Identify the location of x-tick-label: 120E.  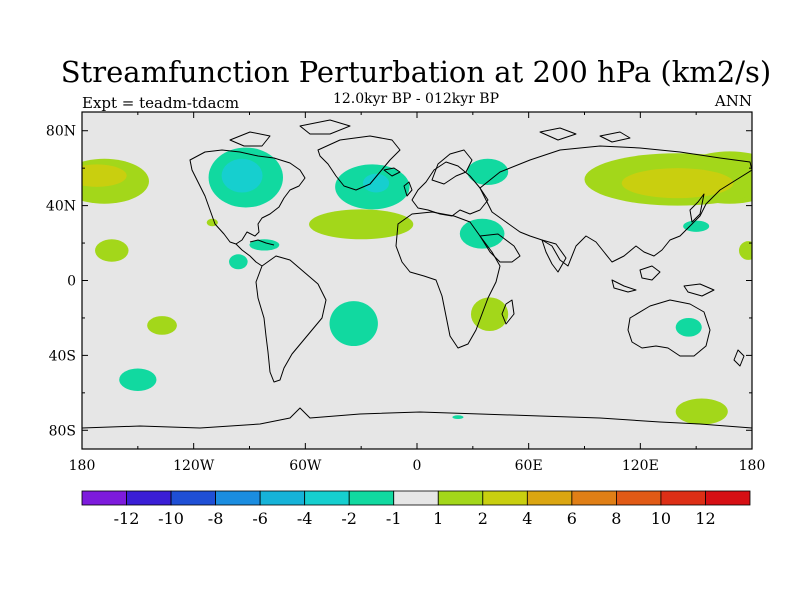
(640, 466).